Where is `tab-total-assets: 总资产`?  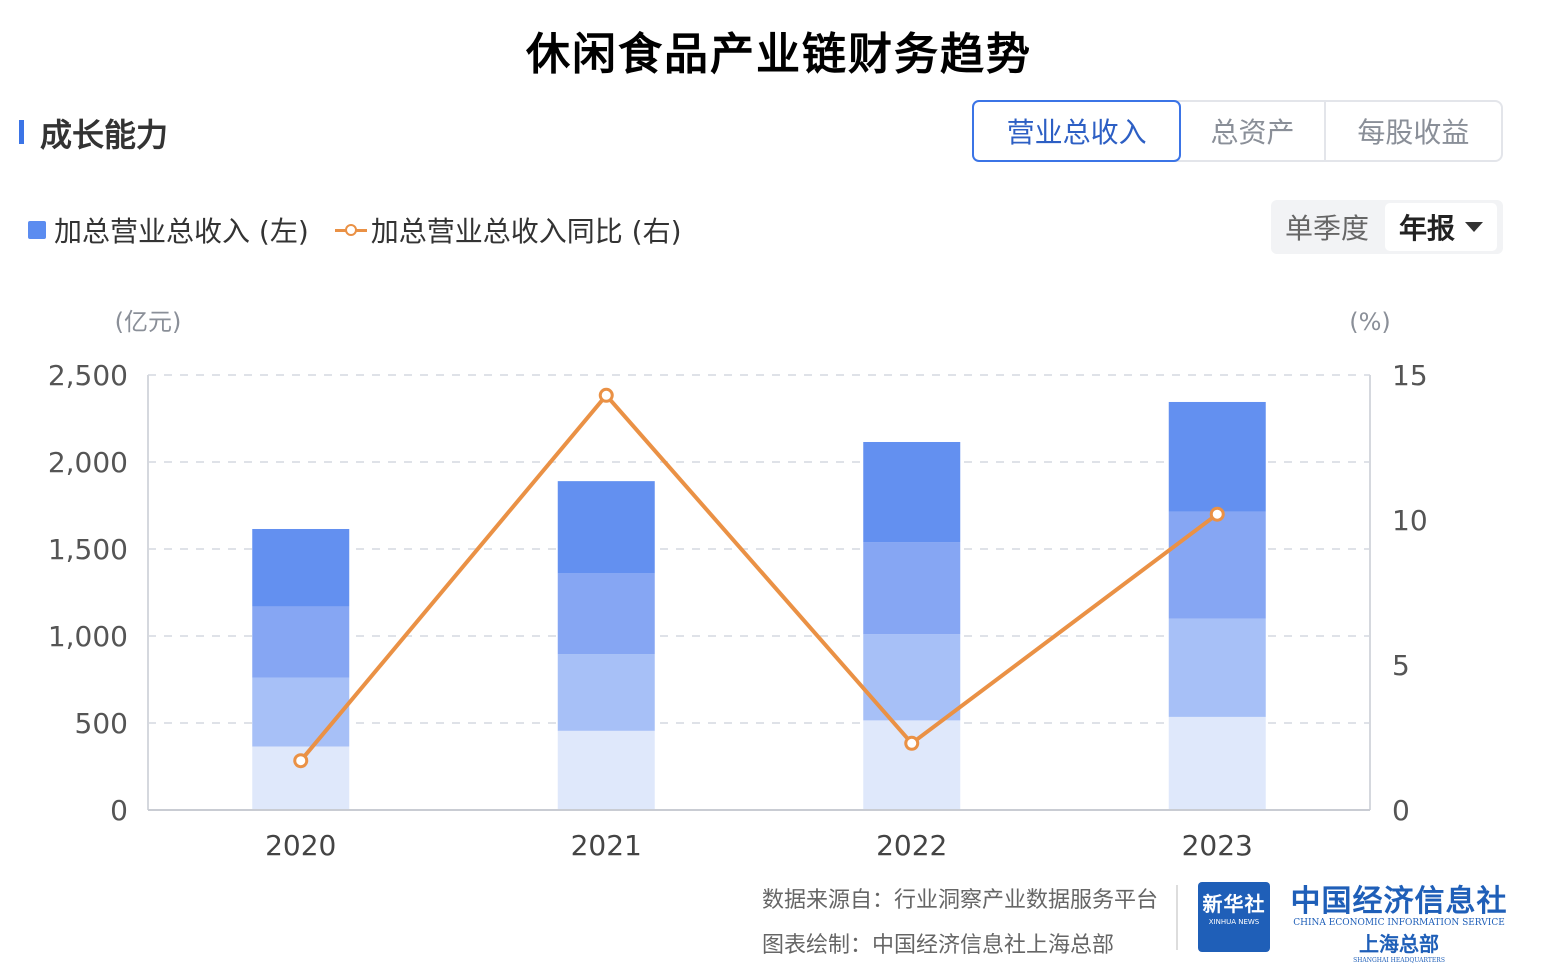
tab-total-assets: 总资产 is located at coordinates (1253, 131).